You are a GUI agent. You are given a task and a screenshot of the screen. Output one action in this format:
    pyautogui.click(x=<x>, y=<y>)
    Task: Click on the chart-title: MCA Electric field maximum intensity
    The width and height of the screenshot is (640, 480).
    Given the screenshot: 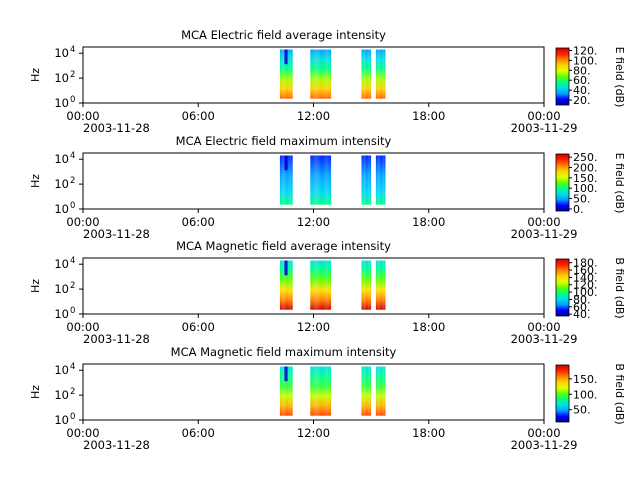 What is the action you would take?
    pyautogui.click(x=284, y=141)
    